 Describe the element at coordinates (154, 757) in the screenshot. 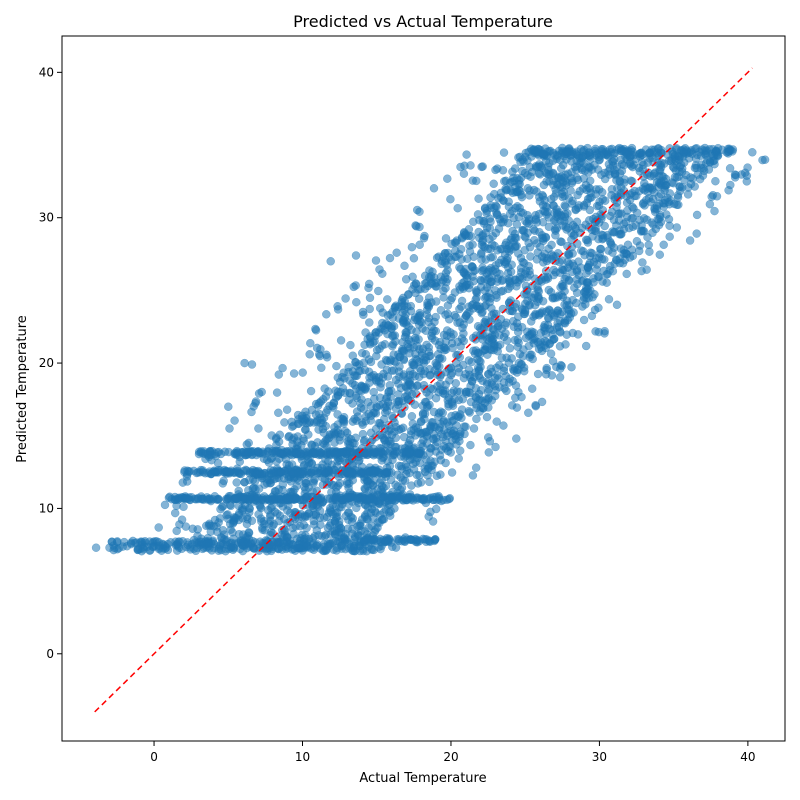

I see `x-tick-label: 0` at that location.